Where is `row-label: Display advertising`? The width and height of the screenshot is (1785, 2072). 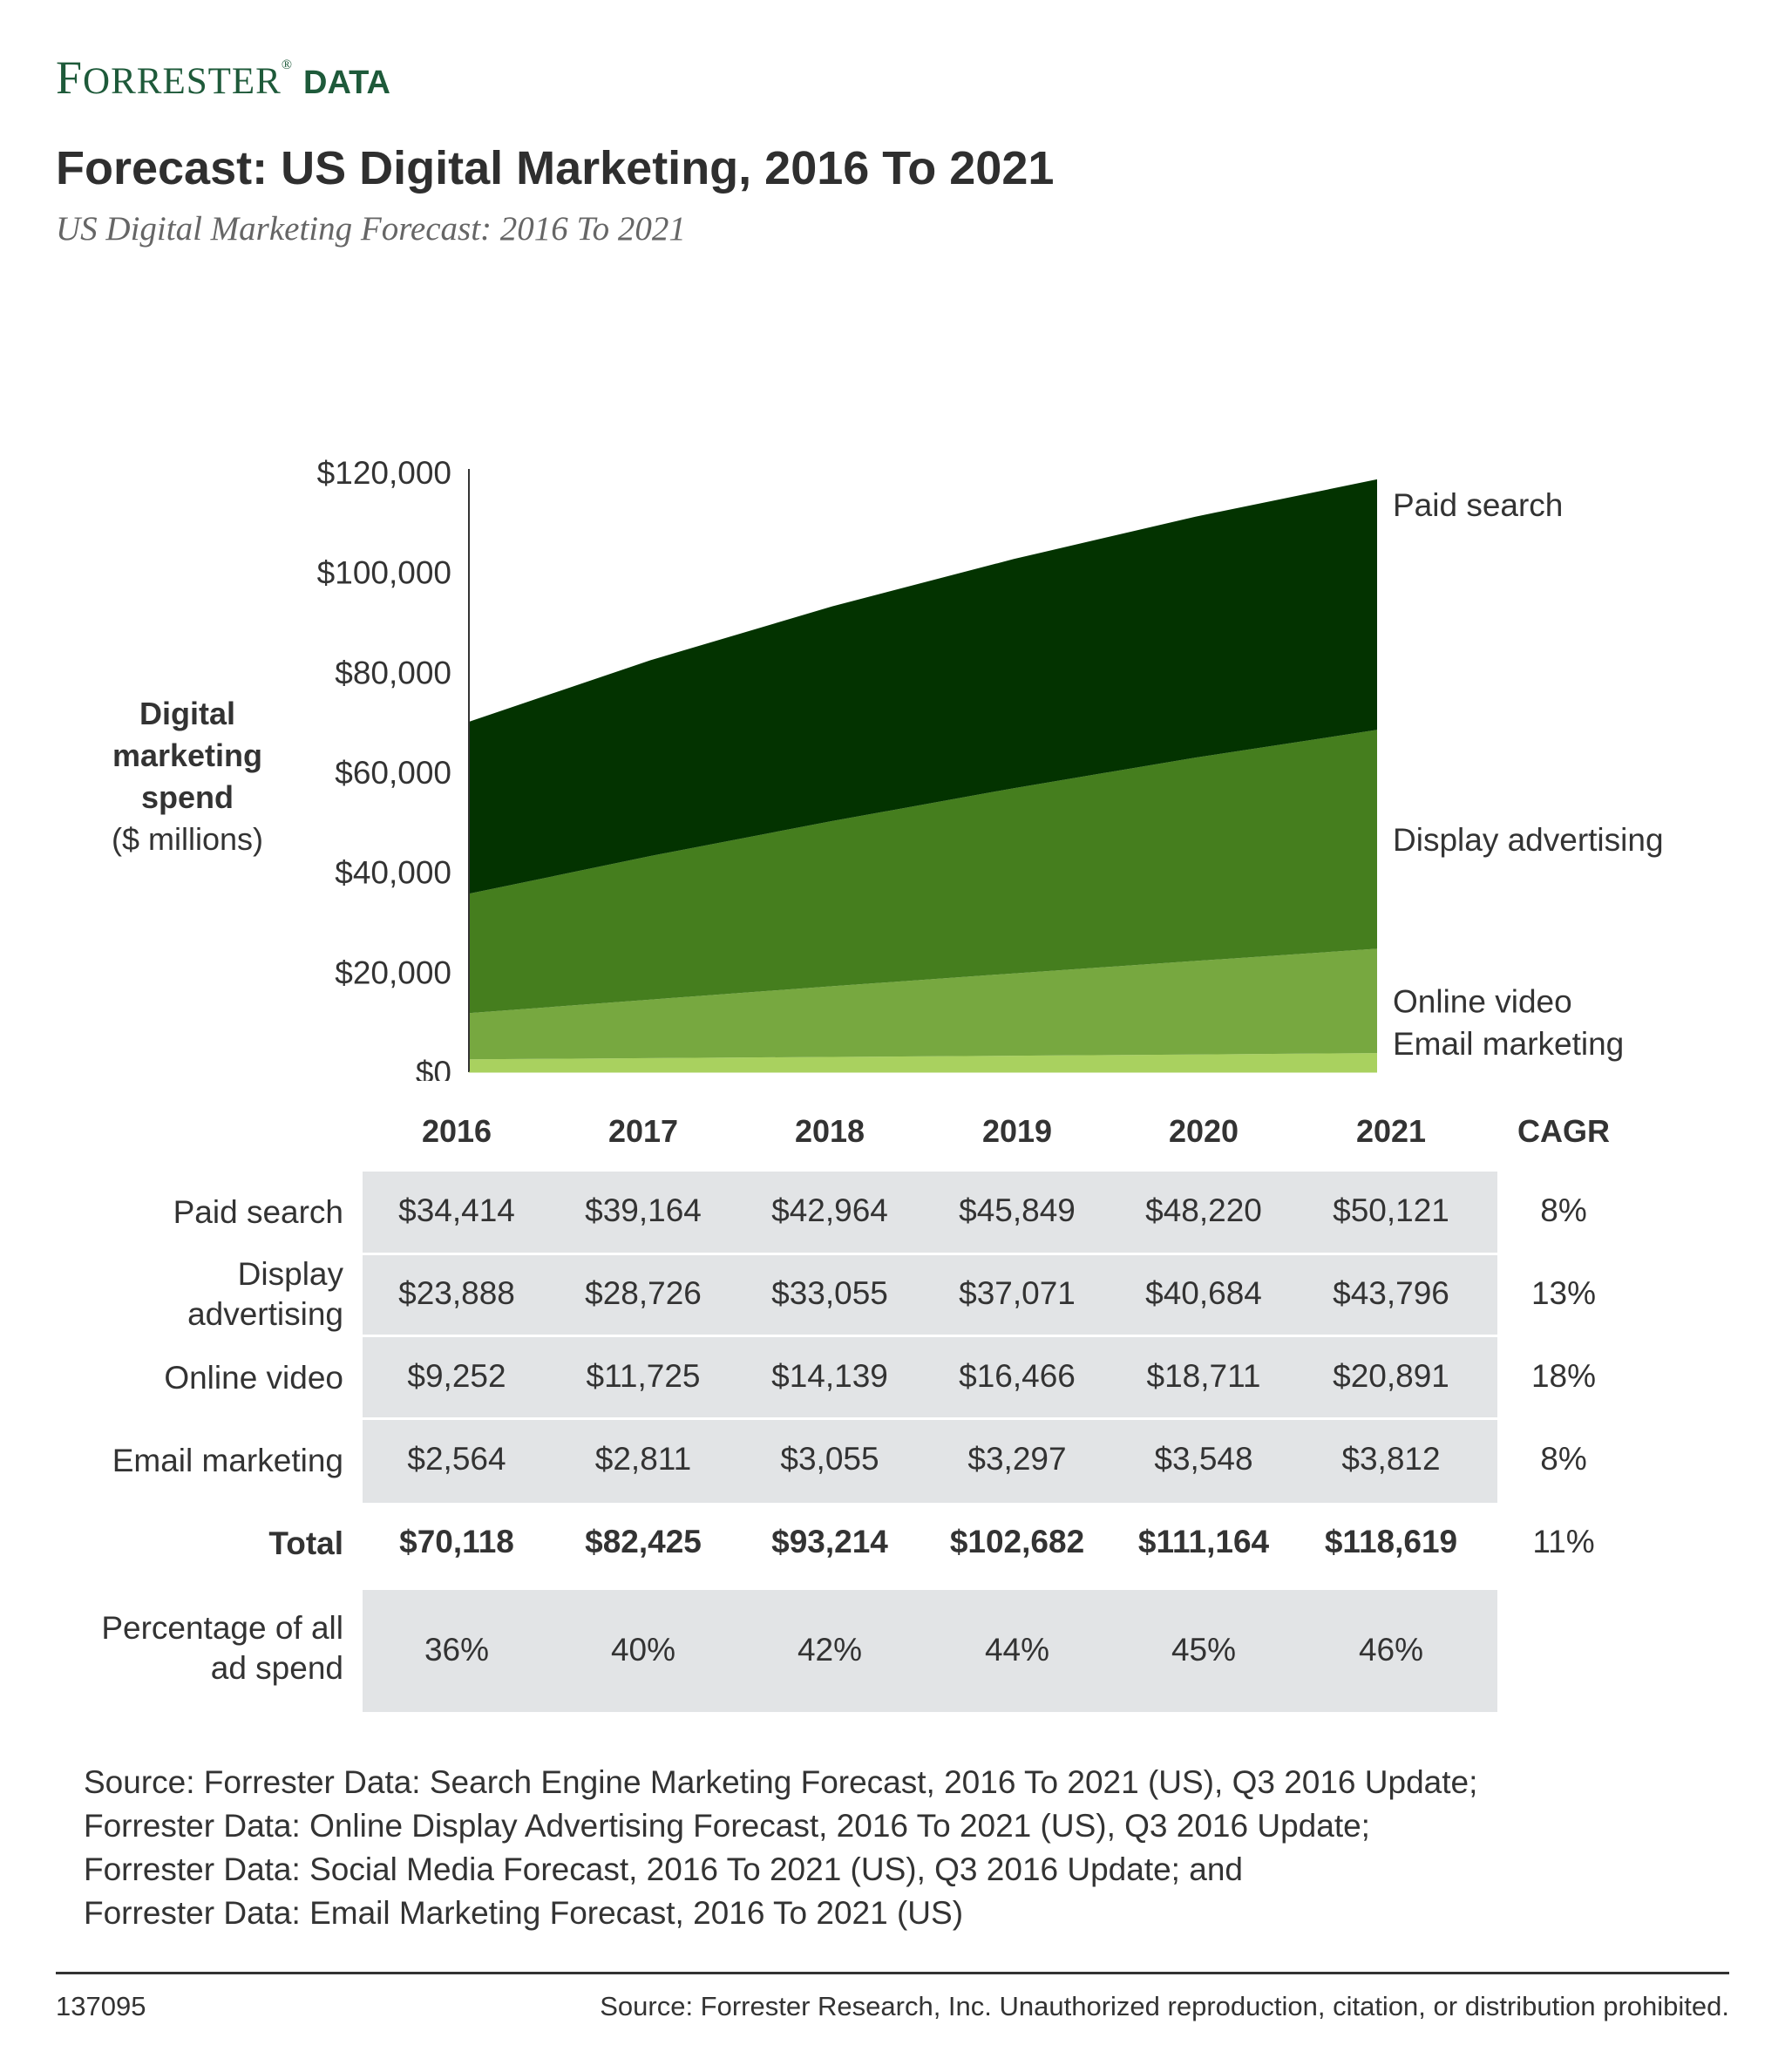 row-label: Display advertising is located at coordinates (265, 1294).